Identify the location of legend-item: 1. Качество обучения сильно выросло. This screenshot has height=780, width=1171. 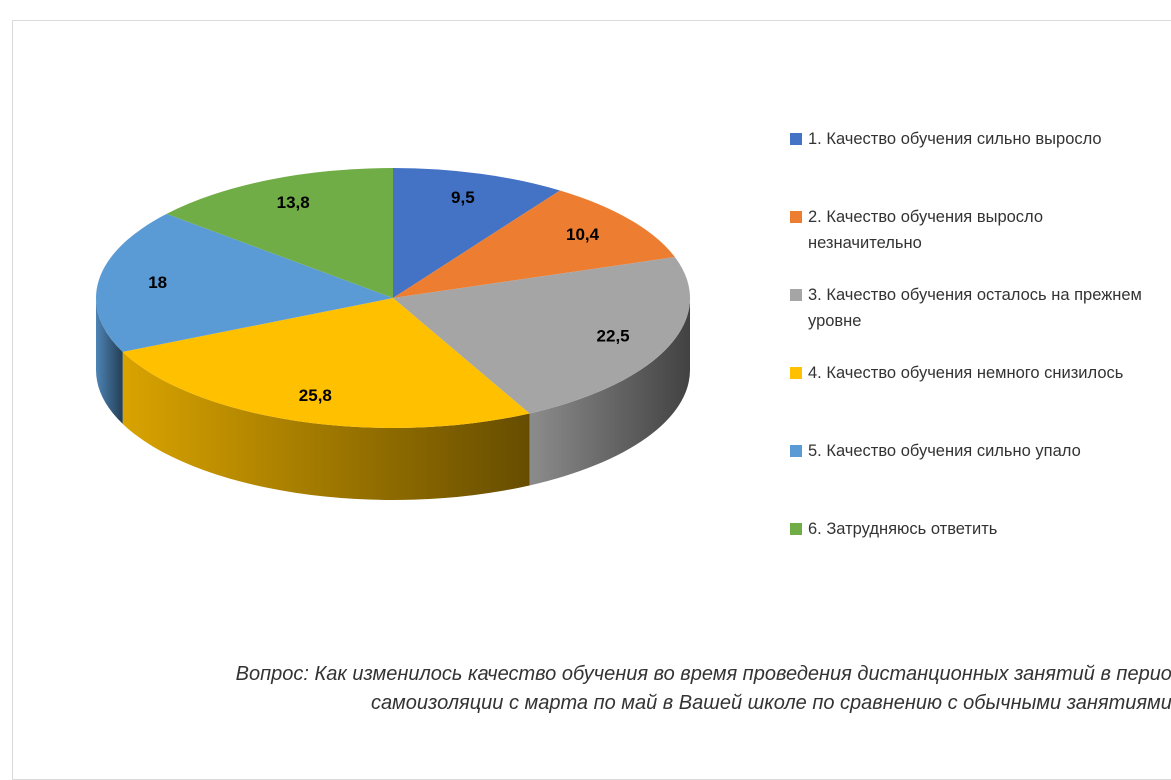
(970, 165).